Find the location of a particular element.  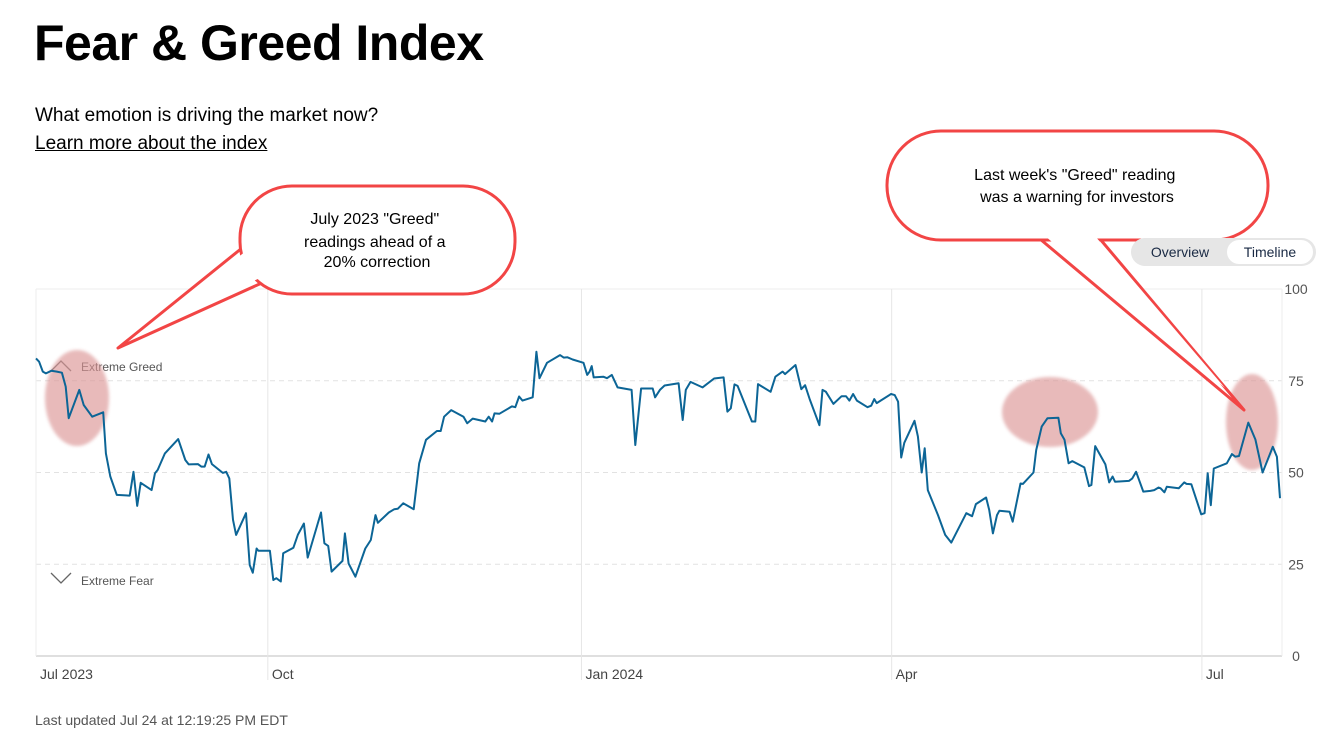

y-tick-label: 75 is located at coordinates (1296, 381).